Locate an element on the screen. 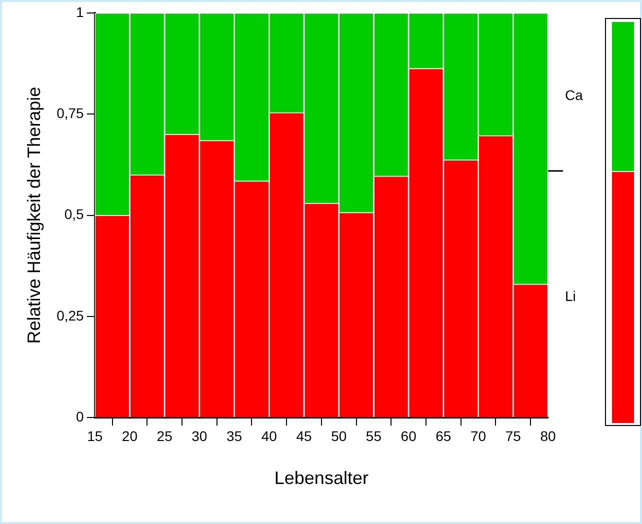 This screenshot has height=524, width=642. x-tick-label: 45 is located at coordinates (304, 436).